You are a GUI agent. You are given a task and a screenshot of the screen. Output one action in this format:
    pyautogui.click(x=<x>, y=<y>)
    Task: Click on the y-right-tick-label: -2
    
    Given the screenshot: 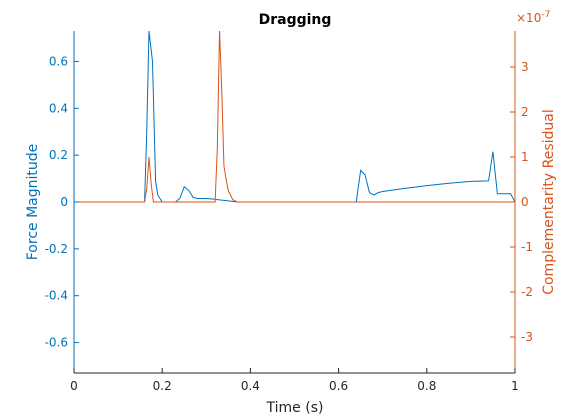 What is the action you would take?
    pyautogui.click(x=527, y=292)
    